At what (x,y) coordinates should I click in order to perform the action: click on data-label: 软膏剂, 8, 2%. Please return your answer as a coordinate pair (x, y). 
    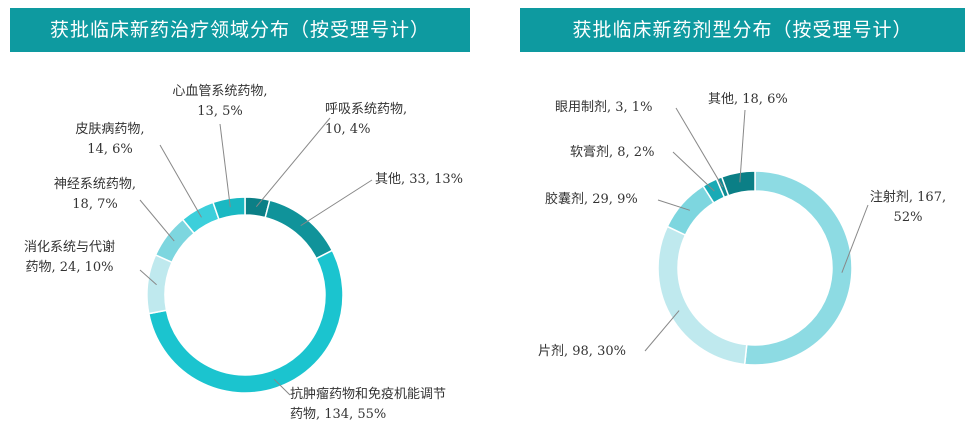
    Looking at the image, I should click on (612, 152).